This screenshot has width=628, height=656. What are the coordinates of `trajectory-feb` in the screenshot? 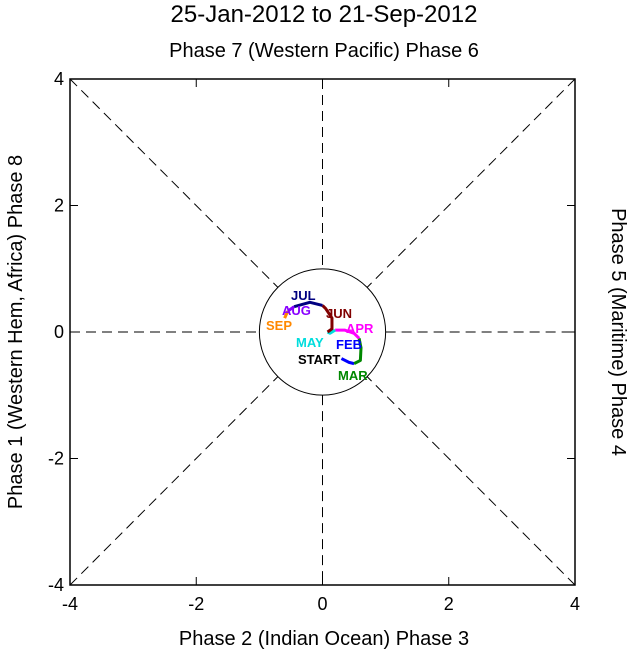 It's located at (347, 361).